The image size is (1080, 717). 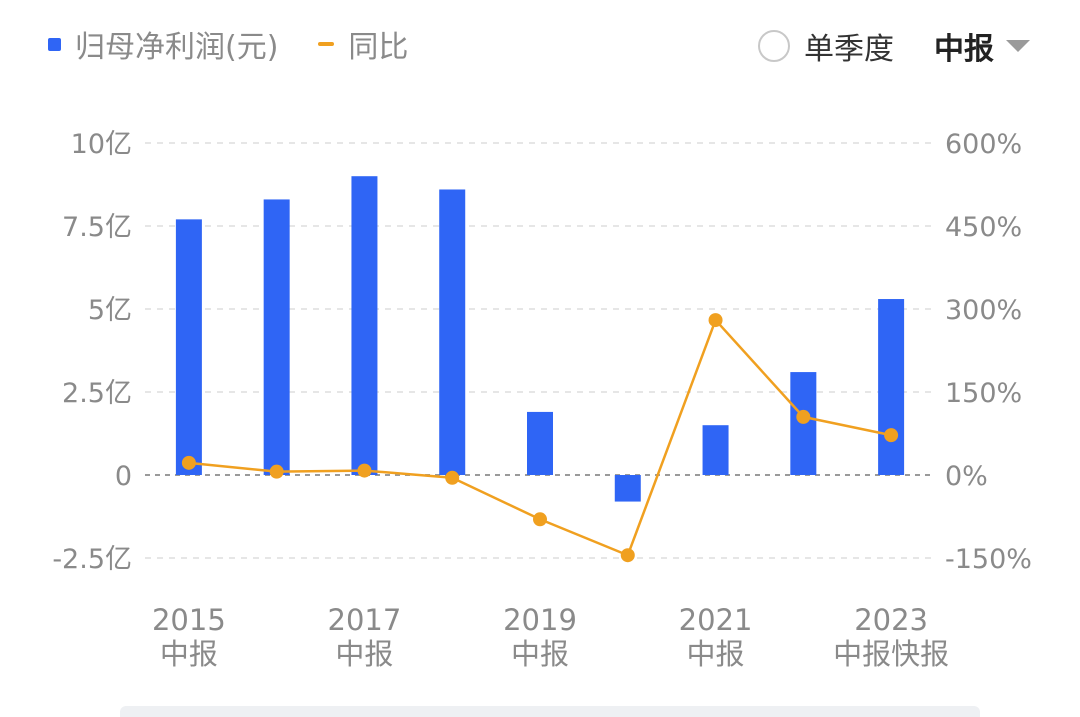 I want to click on yoy-point-2021中报, so click(x=715, y=320).